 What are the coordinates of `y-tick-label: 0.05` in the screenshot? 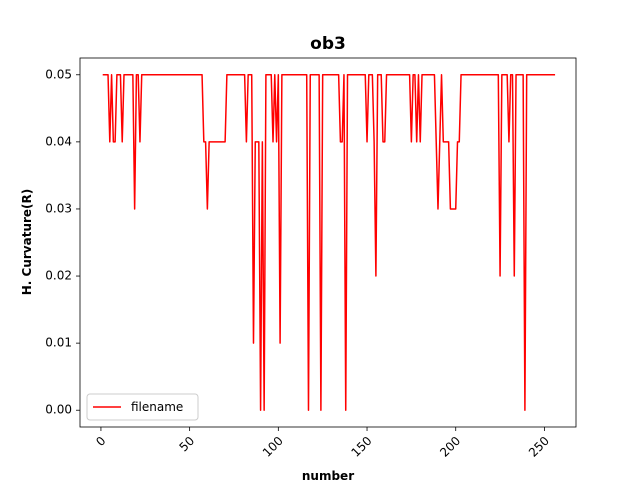 It's located at (58, 74).